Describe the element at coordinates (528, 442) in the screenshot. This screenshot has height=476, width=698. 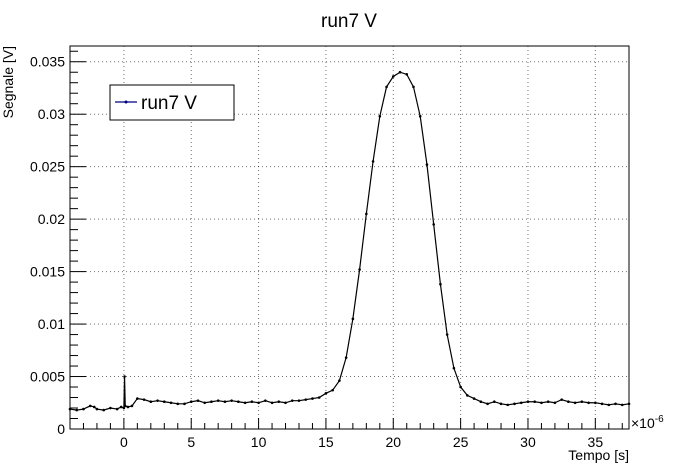
I see `x-tick-label: 30` at that location.